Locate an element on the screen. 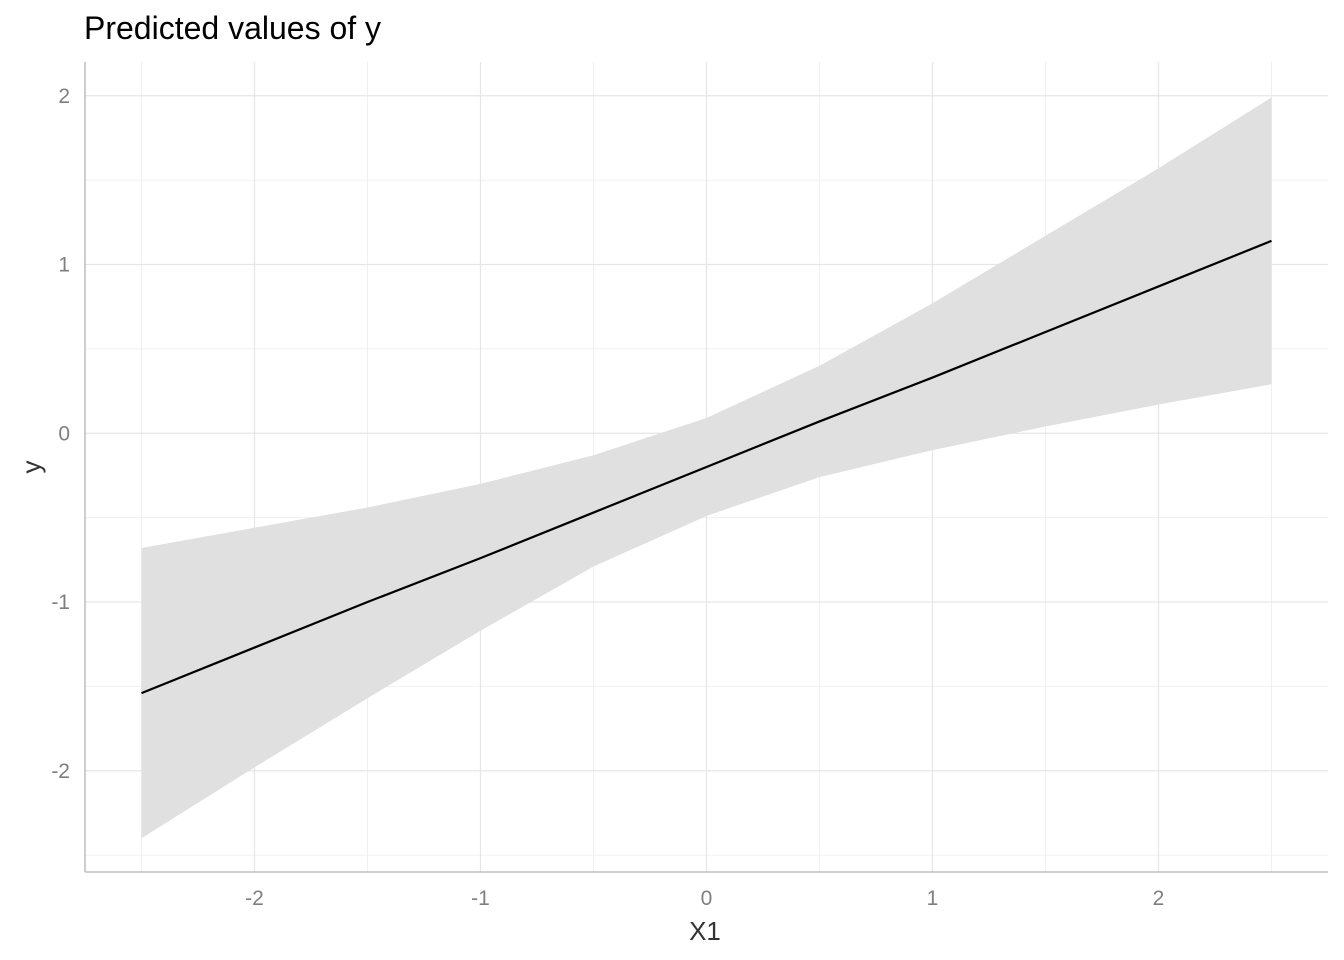 The width and height of the screenshot is (1344, 960). y-tick-label: -2 is located at coordinates (60, 771).